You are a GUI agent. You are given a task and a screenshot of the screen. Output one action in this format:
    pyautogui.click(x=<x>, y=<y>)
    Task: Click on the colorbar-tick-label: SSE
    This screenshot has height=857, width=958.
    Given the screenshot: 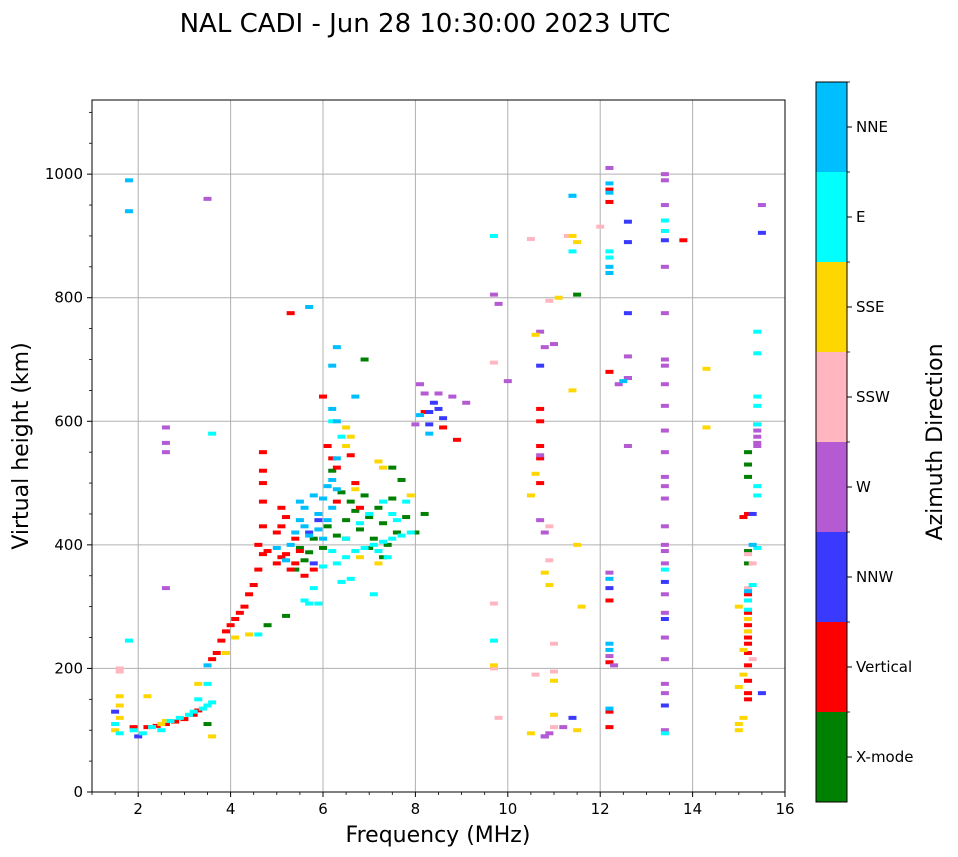 What is the action you would take?
    pyautogui.click(x=870, y=307)
    